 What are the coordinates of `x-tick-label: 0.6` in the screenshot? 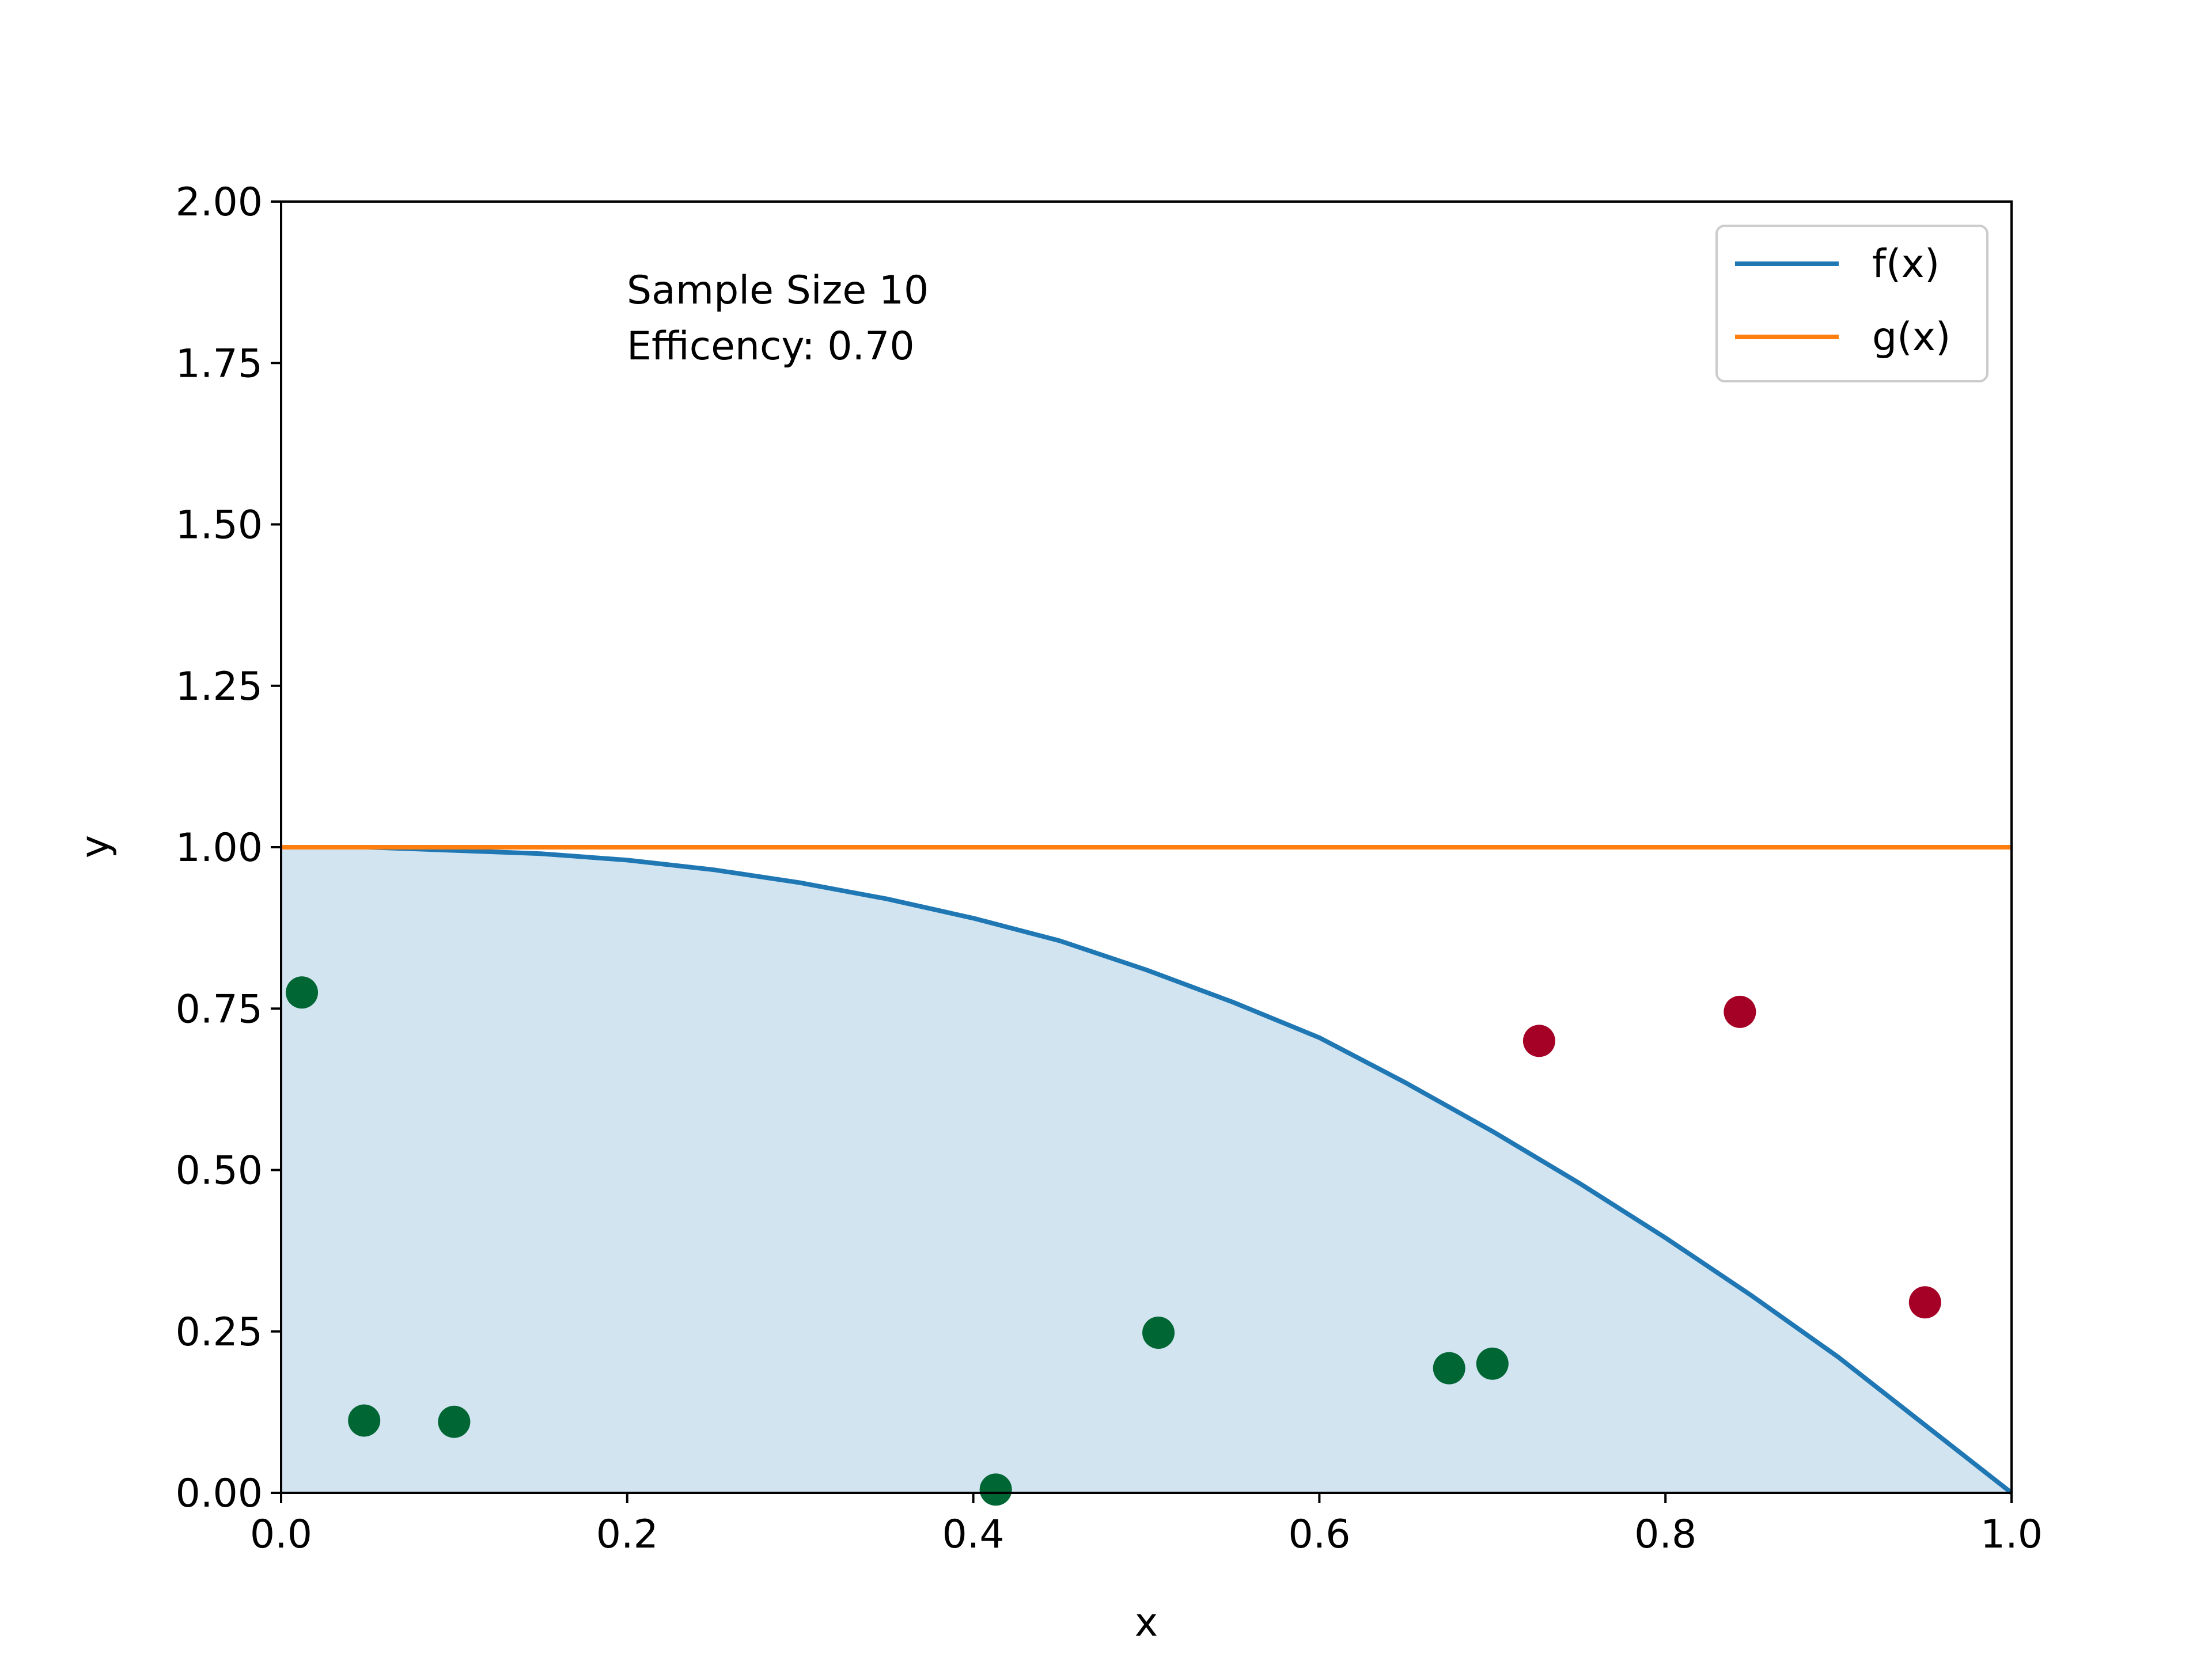 It's located at (1319, 1534).